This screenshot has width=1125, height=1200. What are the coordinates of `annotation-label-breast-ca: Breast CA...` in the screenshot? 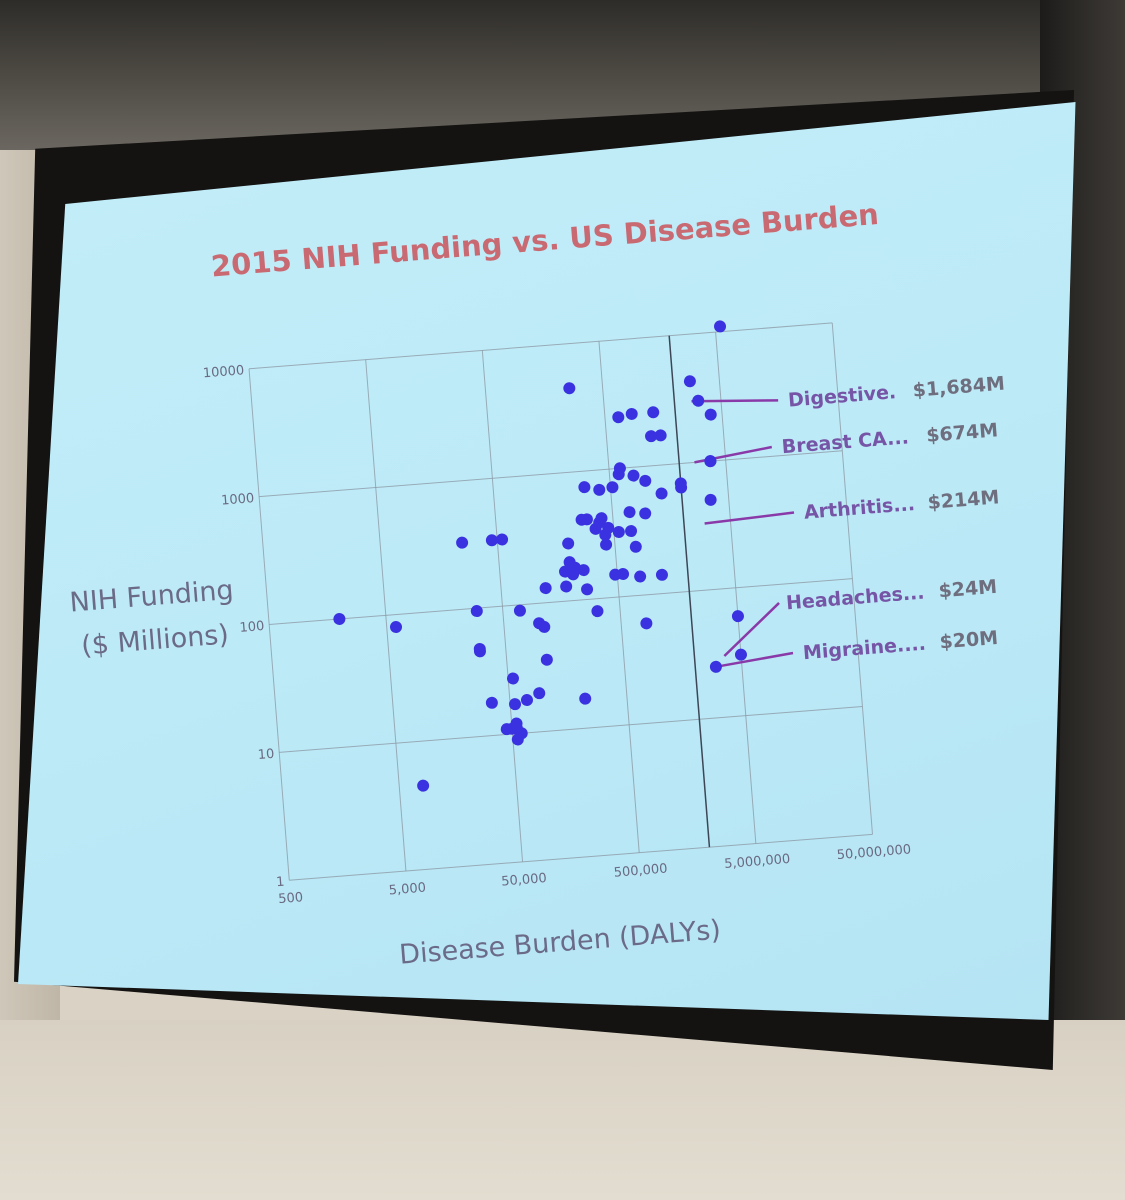 It's located at (845, 442).